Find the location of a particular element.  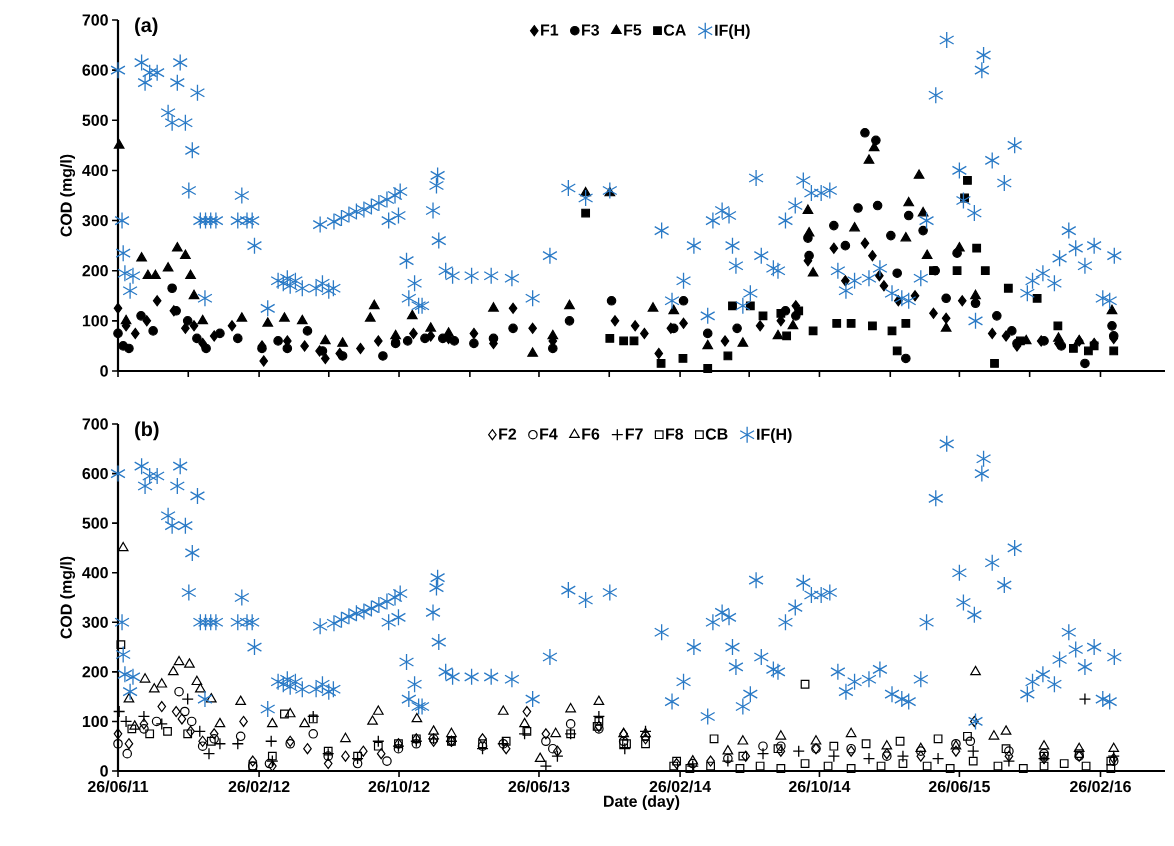

legend-label: F4 is located at coordinates (549, 434).